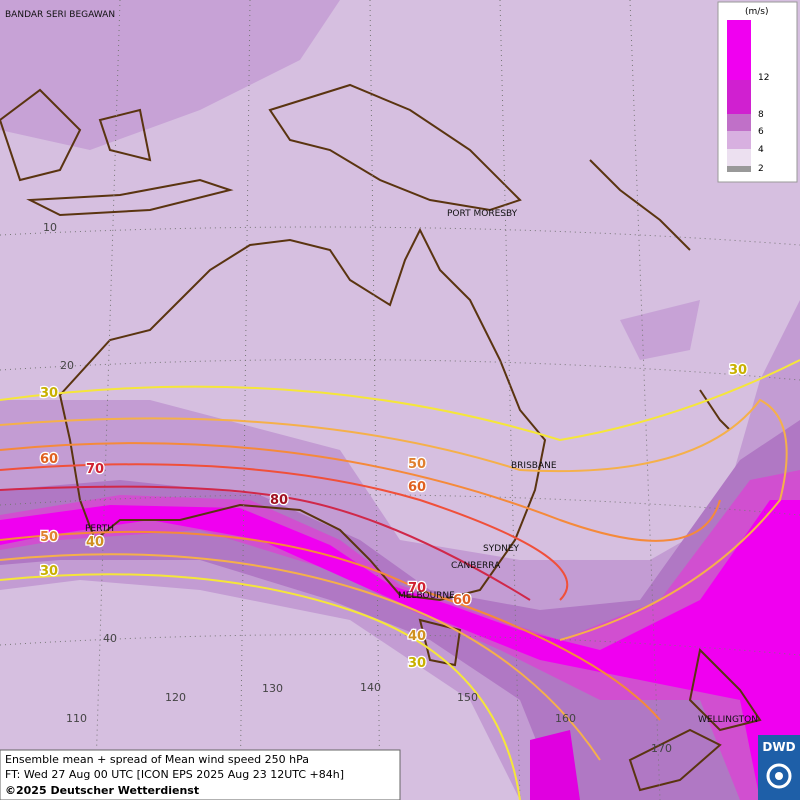 The image size is (800, 800). I want to click on lat-label: 20, so click(67, 365).